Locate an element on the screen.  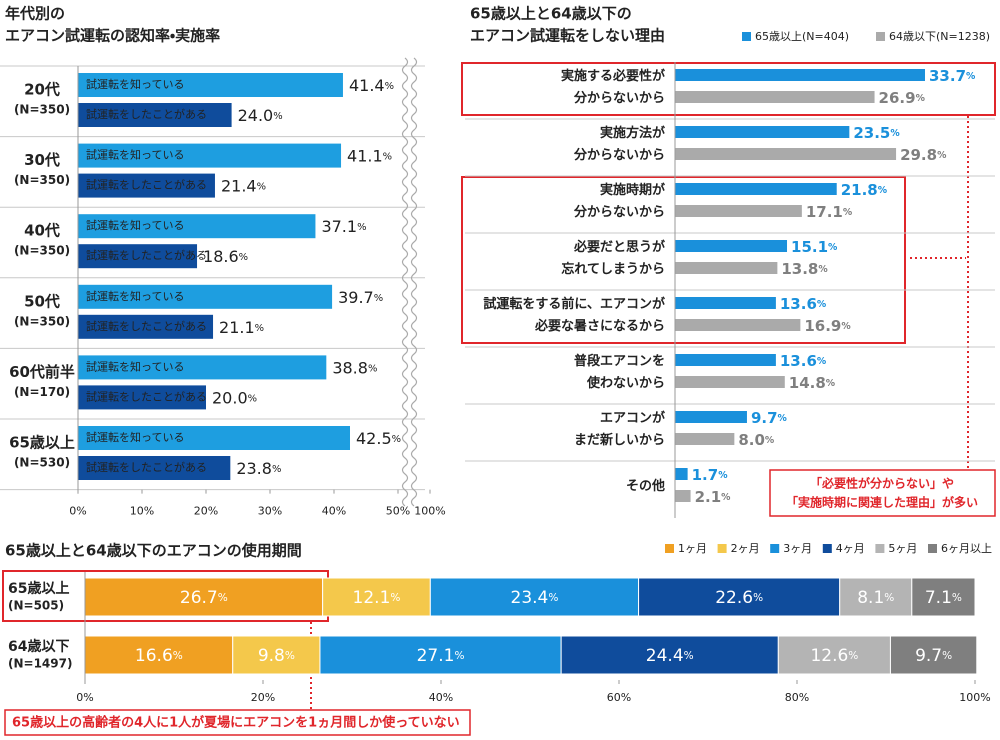
sample-size: (N=1497) is located at coordinates (40, 664).